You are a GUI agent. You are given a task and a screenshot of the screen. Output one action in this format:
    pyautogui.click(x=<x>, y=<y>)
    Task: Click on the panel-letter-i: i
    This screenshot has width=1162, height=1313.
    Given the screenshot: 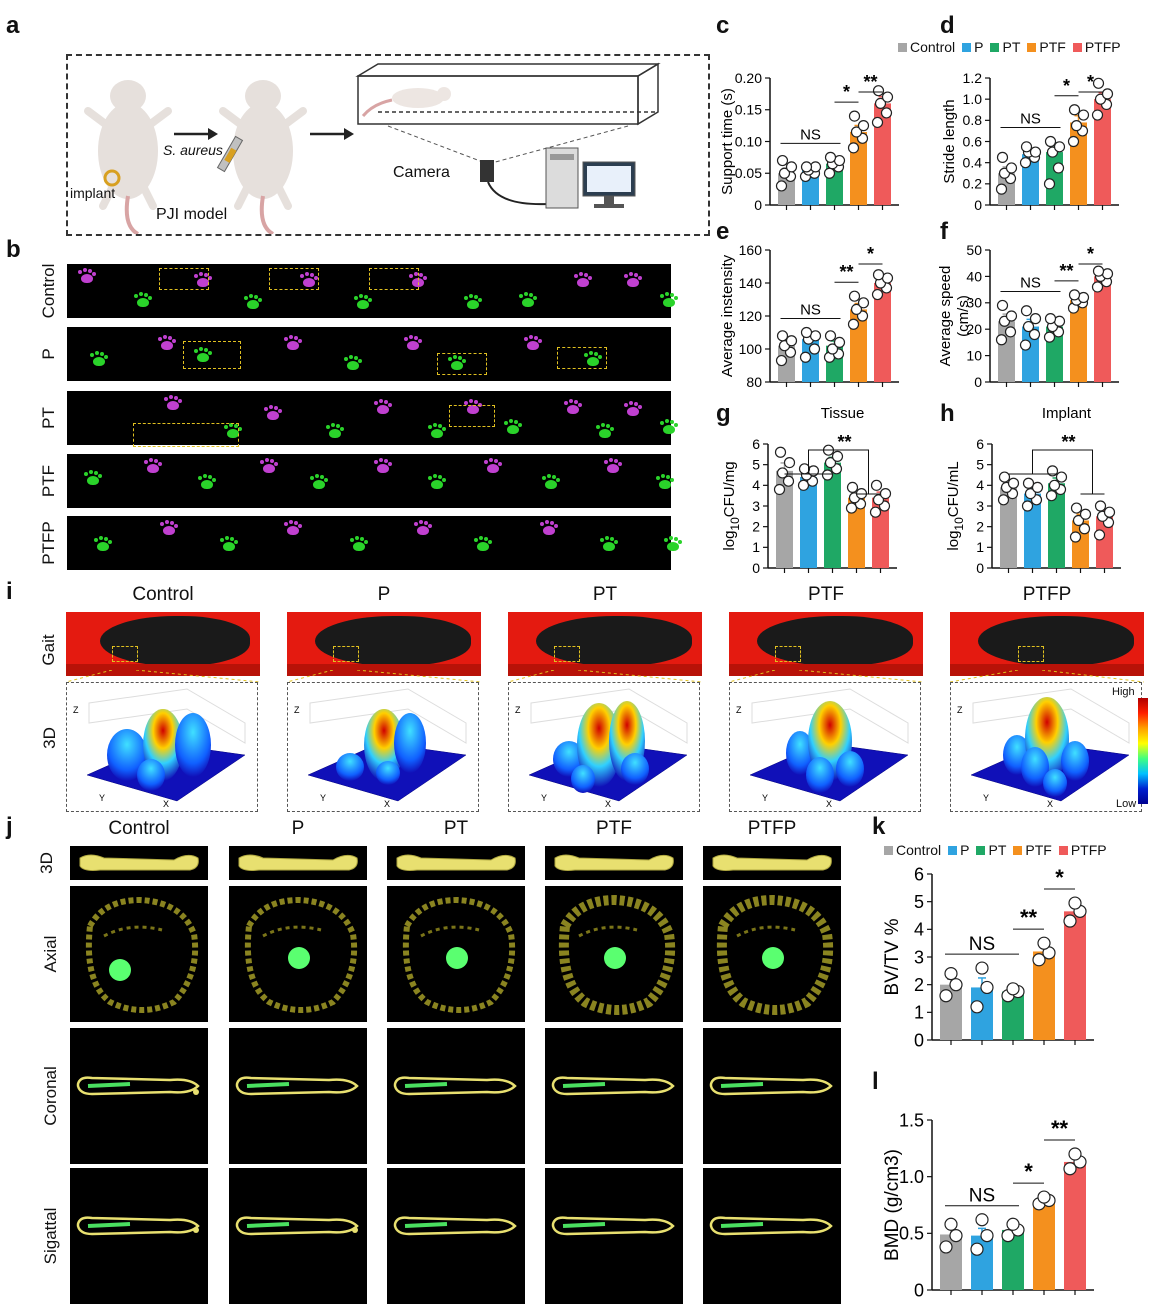 What is the action you would take?
    pyautogui.click(x=9, y=591)
    